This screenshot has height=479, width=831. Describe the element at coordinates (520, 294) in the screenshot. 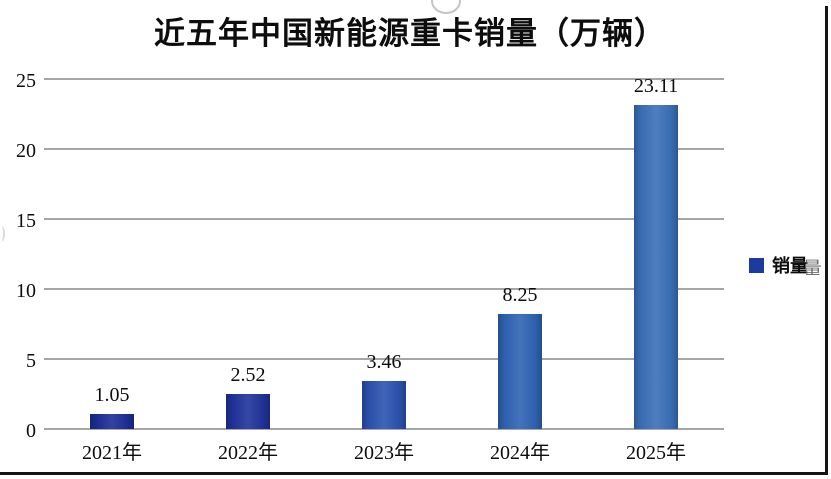

I see `bar-value-label: 8.25` at that location.